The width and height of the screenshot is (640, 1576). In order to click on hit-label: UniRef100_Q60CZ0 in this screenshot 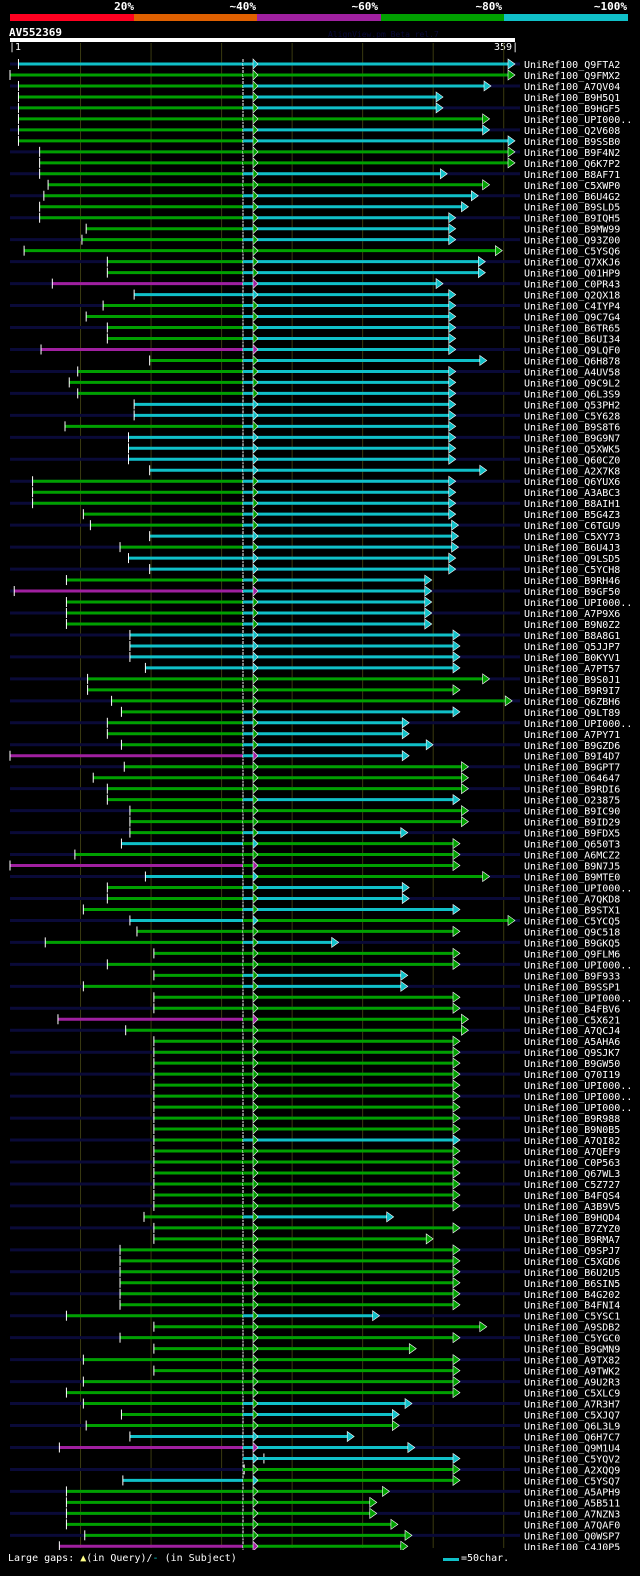, I will do `click(572, 460)`.